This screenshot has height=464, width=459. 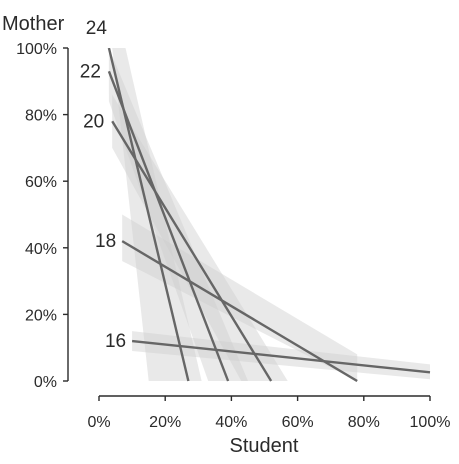 I want to click on series-label-16: 16, so click(x=115, y=341).